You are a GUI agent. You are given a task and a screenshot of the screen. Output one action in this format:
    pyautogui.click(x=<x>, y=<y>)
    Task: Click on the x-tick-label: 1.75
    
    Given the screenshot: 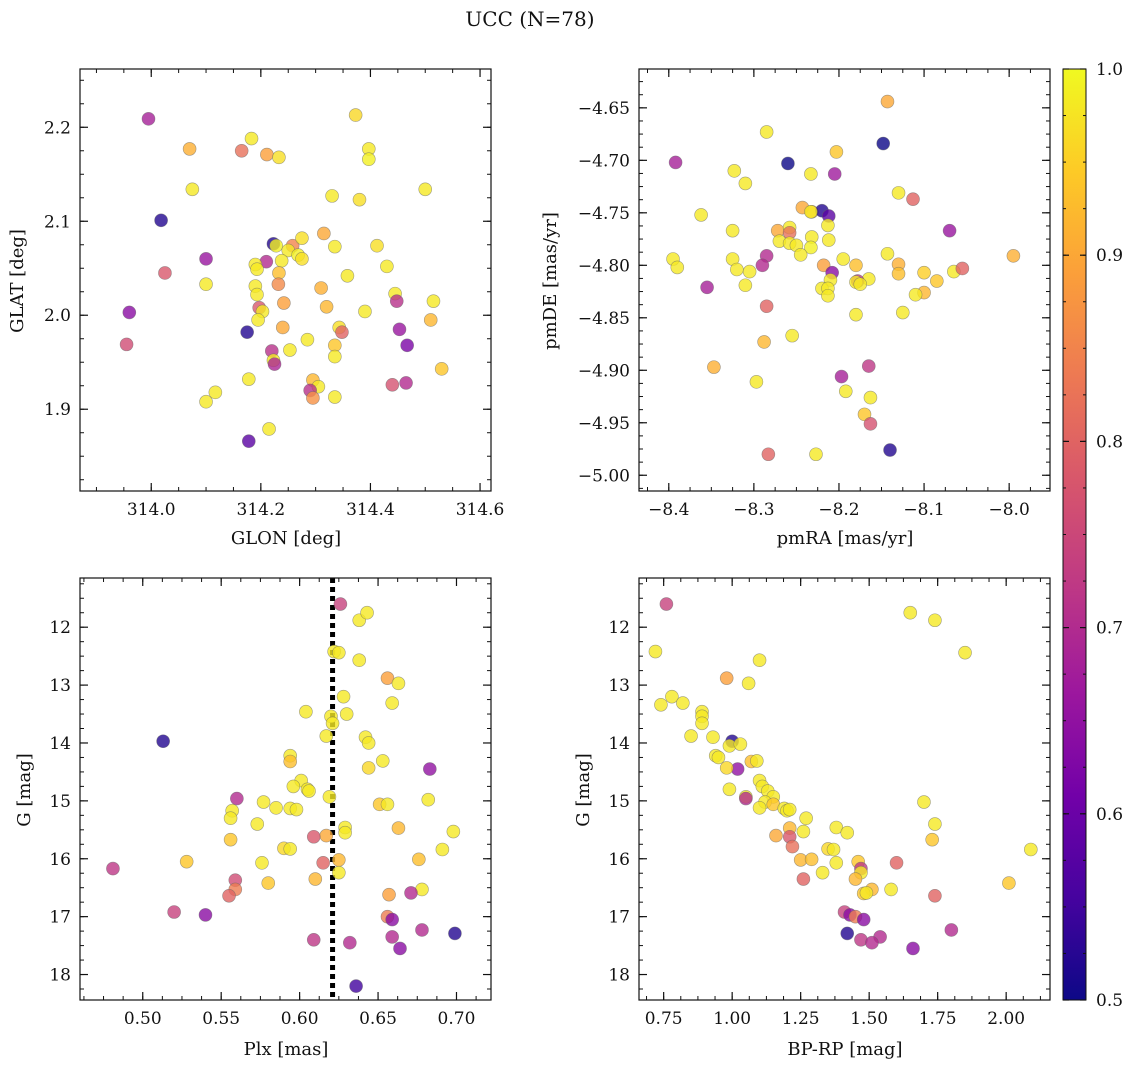 What is the action you would take?
    pyautogui.click(x=938, y=1019)
    